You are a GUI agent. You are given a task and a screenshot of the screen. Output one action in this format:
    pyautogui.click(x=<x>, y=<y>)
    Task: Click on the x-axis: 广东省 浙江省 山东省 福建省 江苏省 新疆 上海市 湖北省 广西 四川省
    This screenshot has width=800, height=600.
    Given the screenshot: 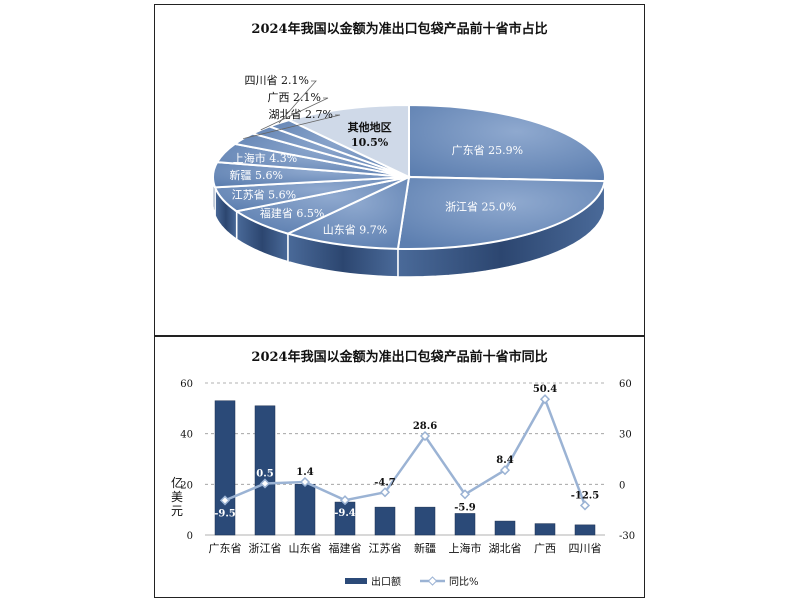 What is the action you would take?
    pyautogui.click(x=405, y=548)
    